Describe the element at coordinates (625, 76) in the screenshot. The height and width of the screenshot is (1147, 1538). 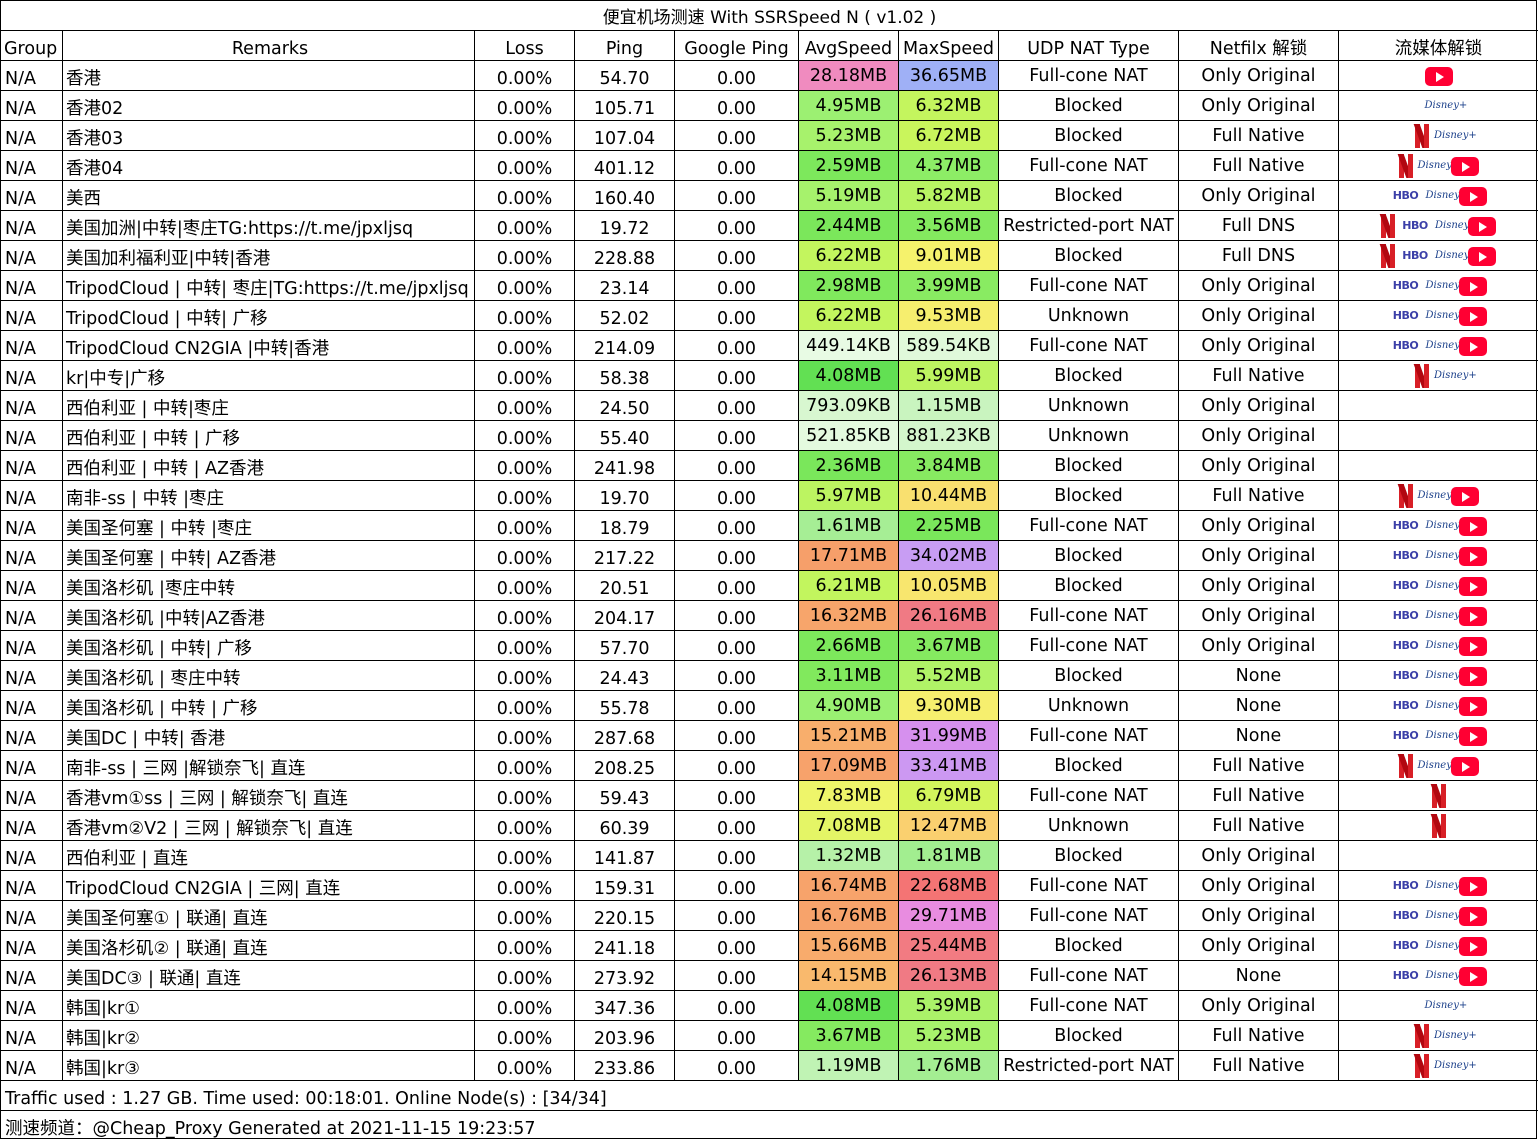
I see `cell-ping: 54.70` at that location.